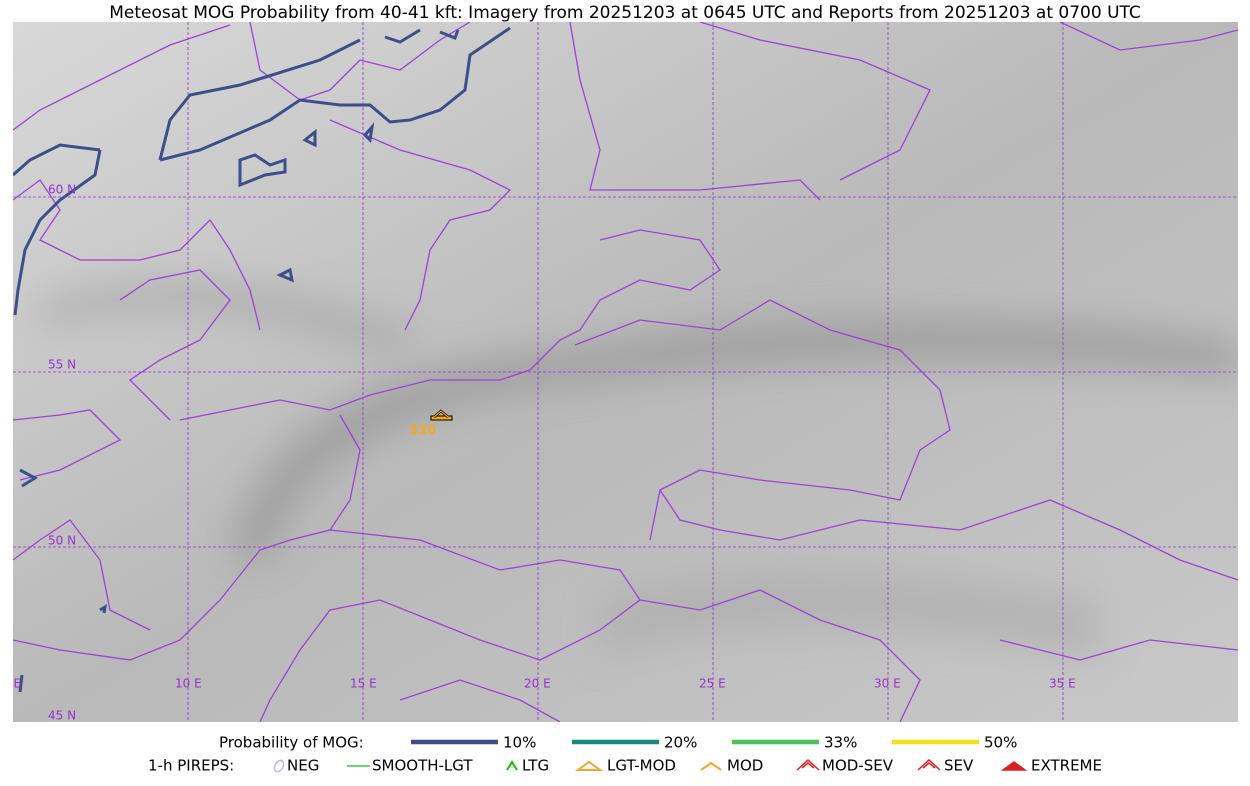 Image resolution: width=1250 pixels, height=786 pixels. I want to click on report-label: 330, so click(422, 431).